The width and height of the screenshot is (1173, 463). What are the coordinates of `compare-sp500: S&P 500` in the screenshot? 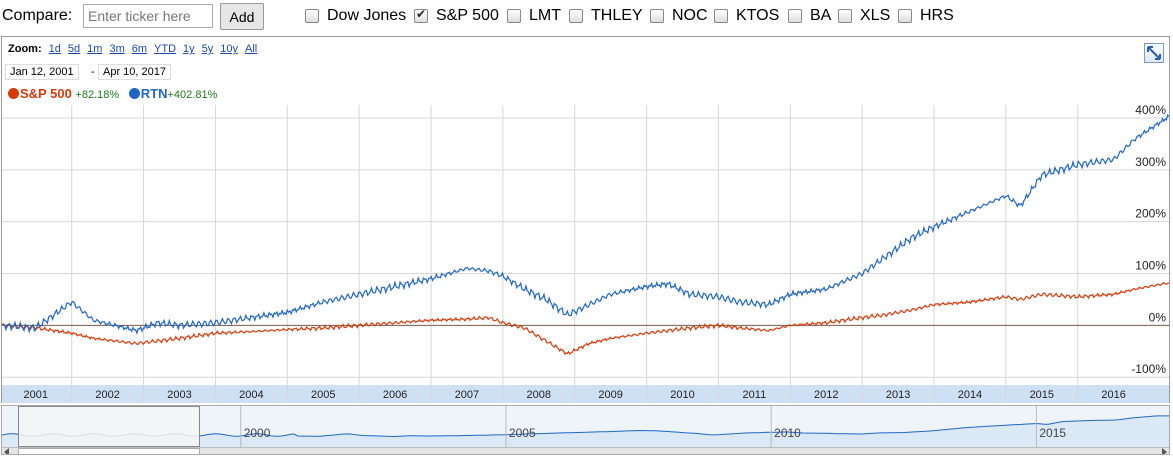 It's located at (456, 16).